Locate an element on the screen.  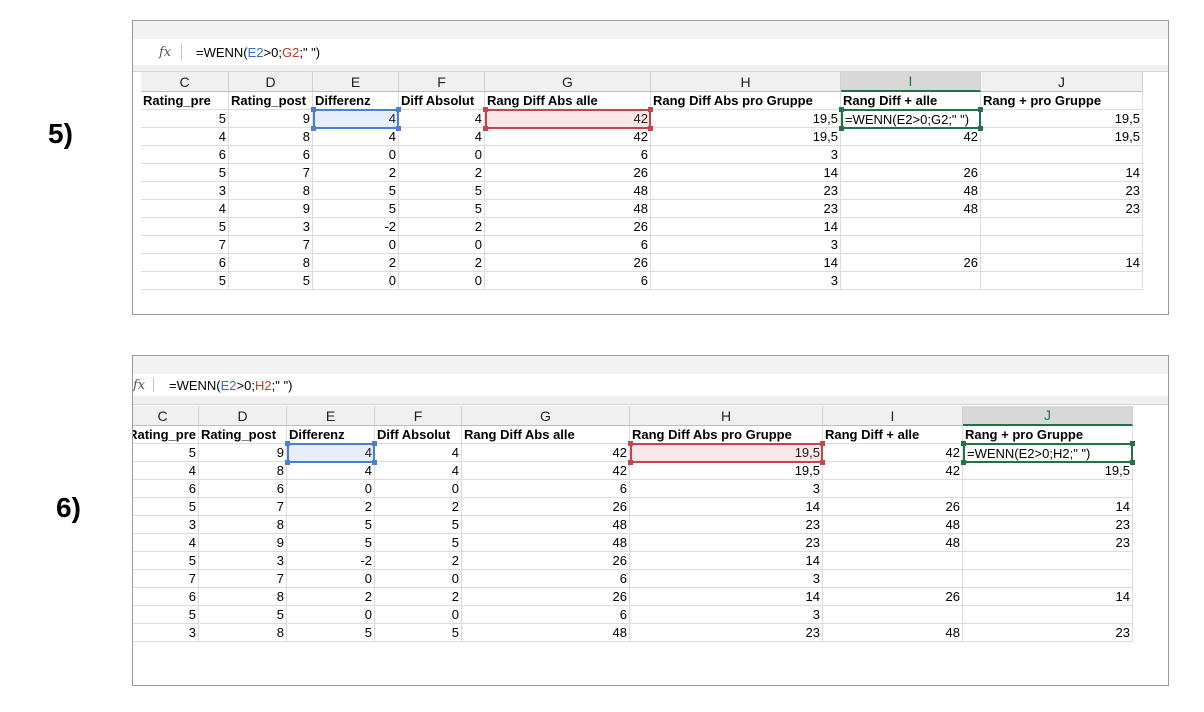
column-header-f: F is located at coordinates (418, 416).